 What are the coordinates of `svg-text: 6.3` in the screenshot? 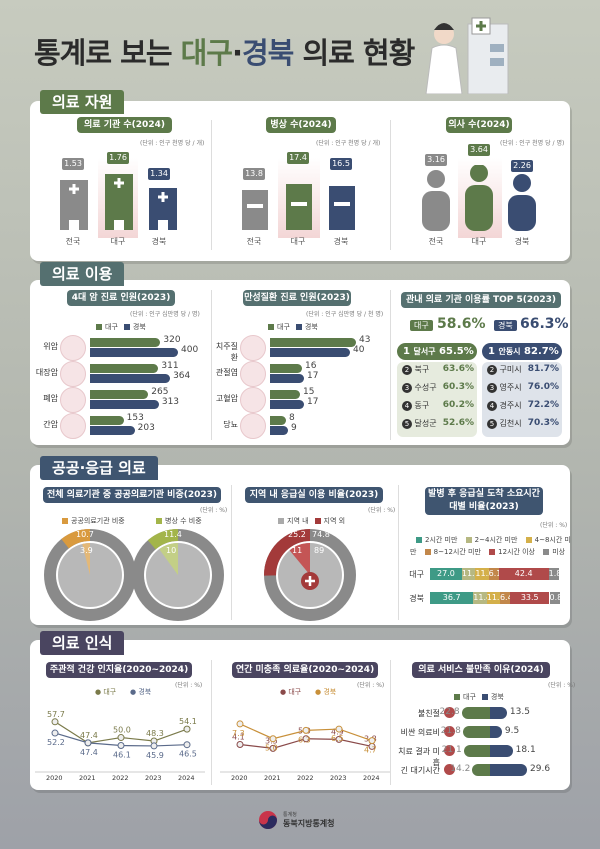 It's located at (304, 739).